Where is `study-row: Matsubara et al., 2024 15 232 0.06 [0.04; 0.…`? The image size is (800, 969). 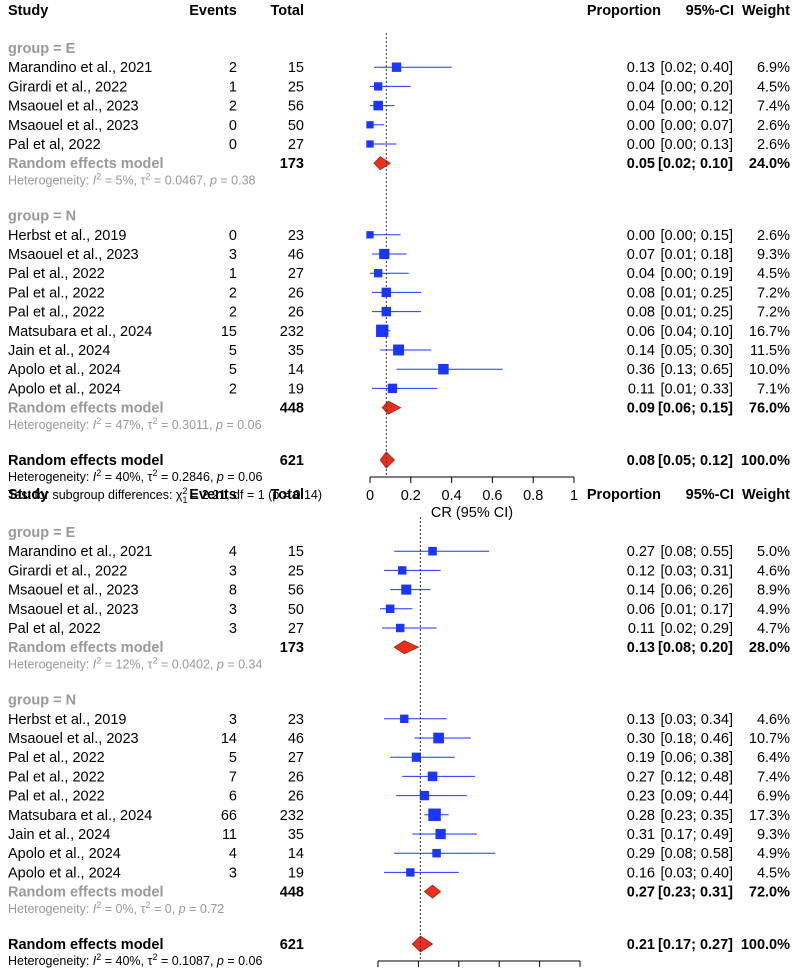
study-row: Matsubara et al., 2024 15 232 0.06 [0.04; 0.… is located at coordinates (399, 332).